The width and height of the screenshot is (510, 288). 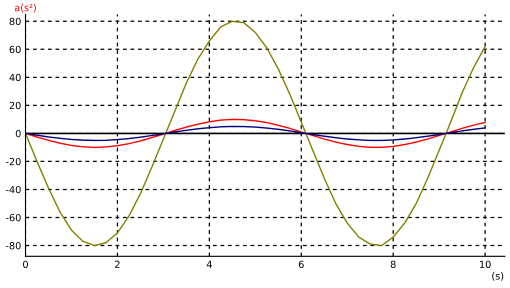 What do you see at coordinates (18, 134) in the screenshot?
I see `y-tick-label: 0` at bounding box center [18, 134].